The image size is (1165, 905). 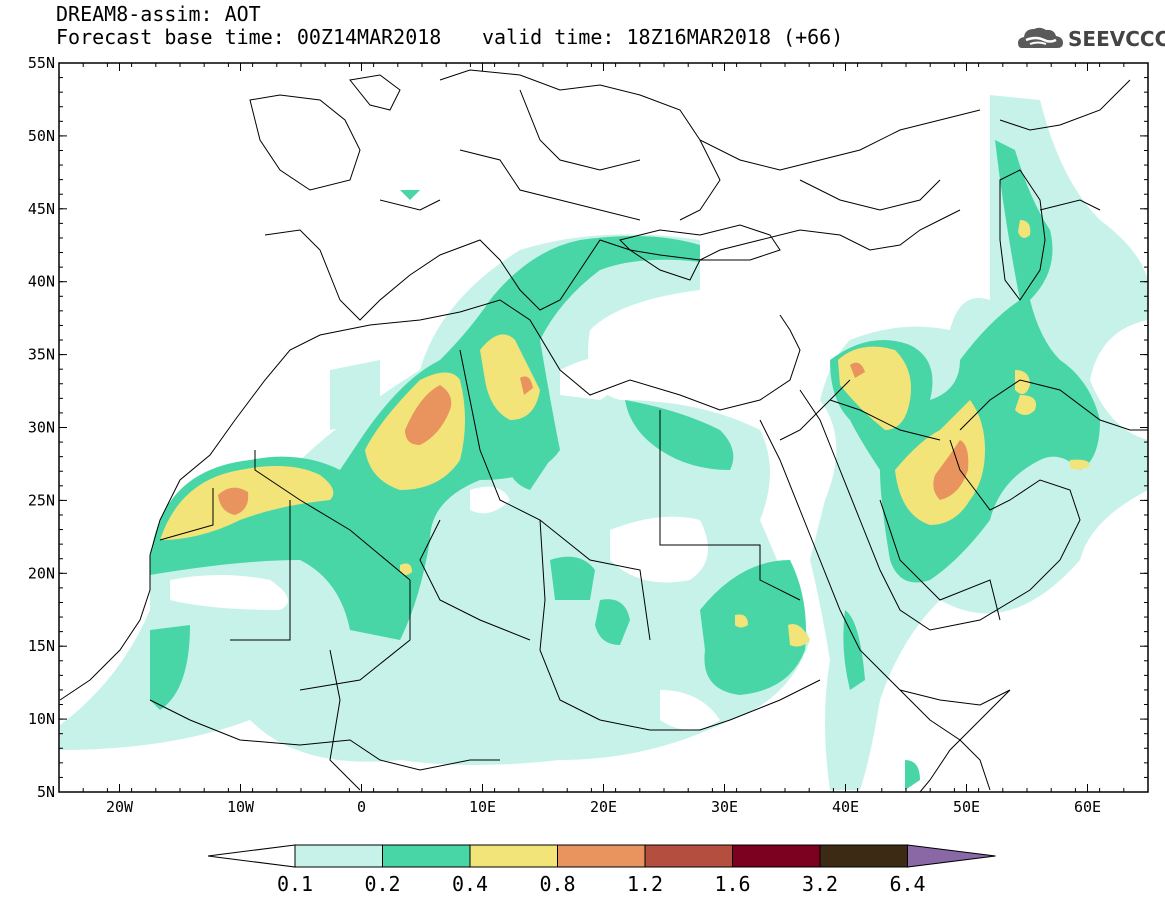 I want to click on lat-label: 25N, so click(x=41, y=500).